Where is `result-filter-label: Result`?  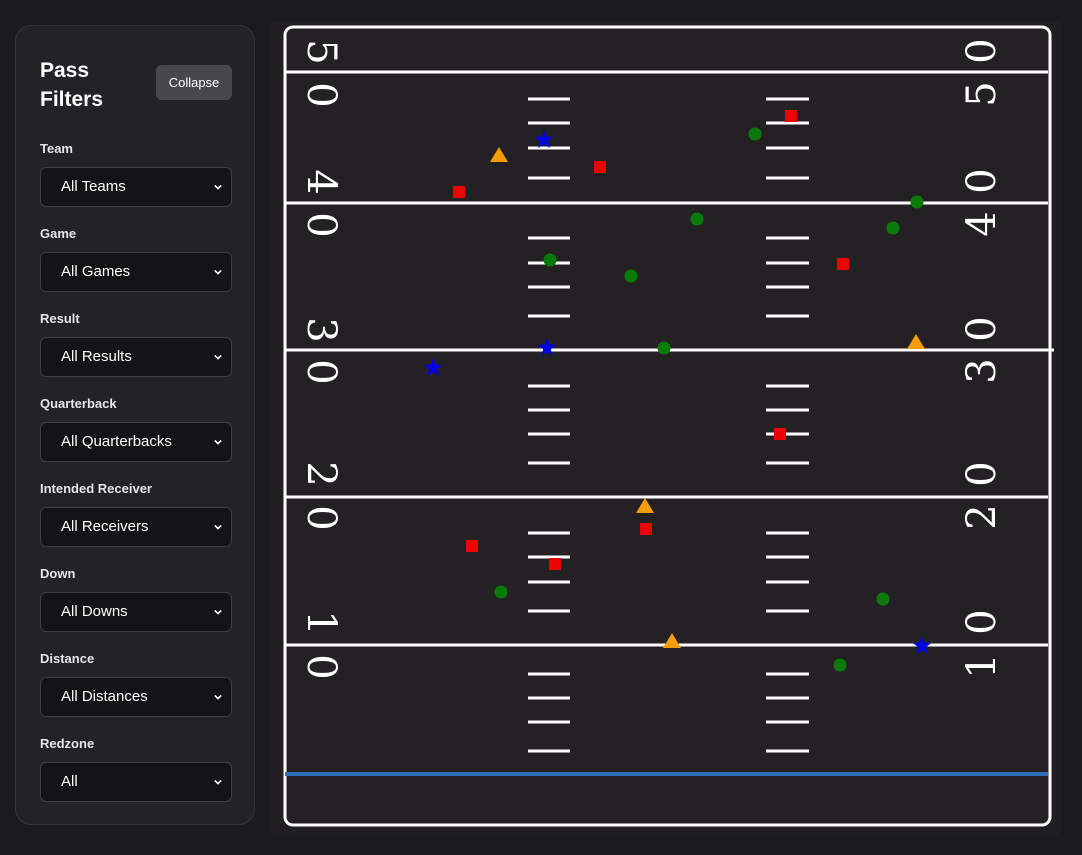
result-filter-label: Result is located at coordinates (60, 318).